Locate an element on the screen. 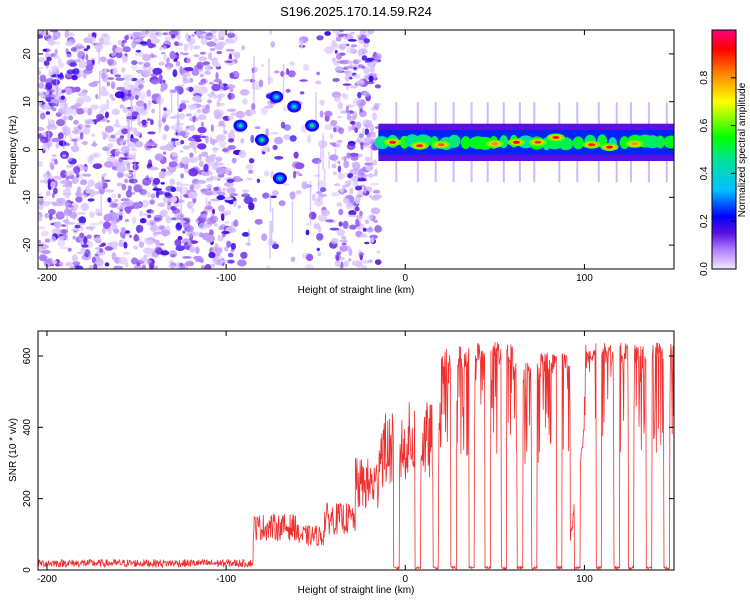 This screenshot has width=750, height=605. x-tick-label: 100 is located at coordinates (584, 579).